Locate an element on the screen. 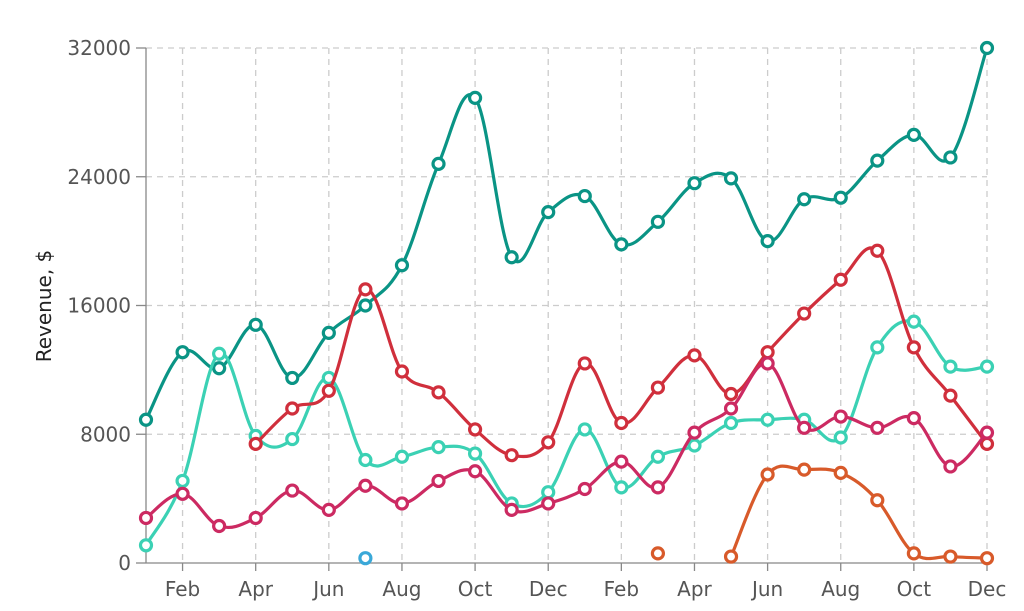 The image size is (1024, 611). y-tick-label: 32000 is located at coordinates (99, 48).